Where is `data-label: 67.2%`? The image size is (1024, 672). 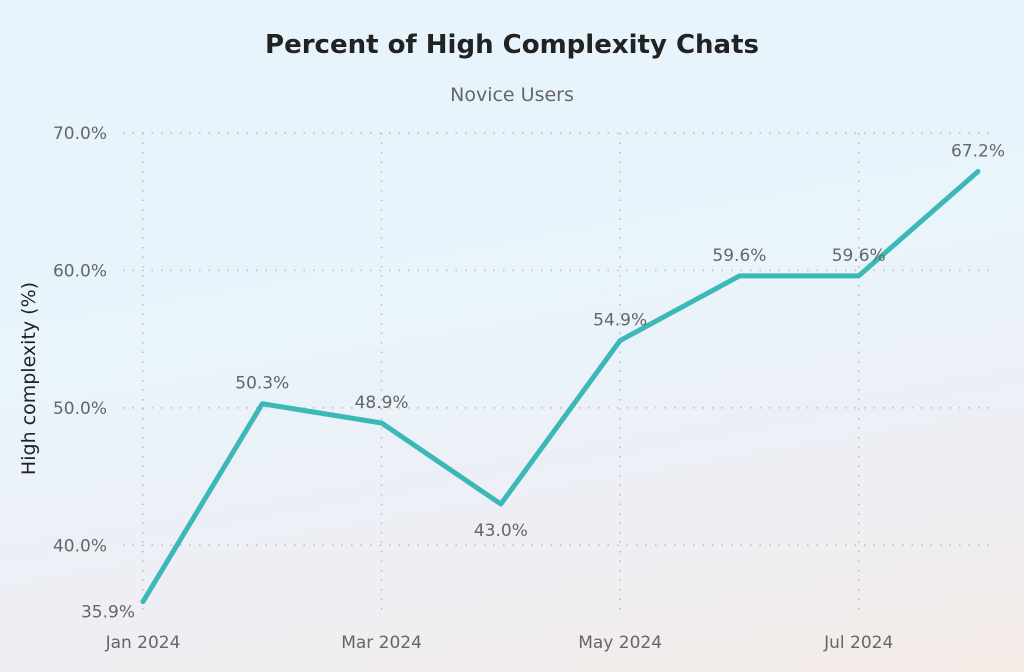
data-label: 67.2% is located at coordinates (978, 151).